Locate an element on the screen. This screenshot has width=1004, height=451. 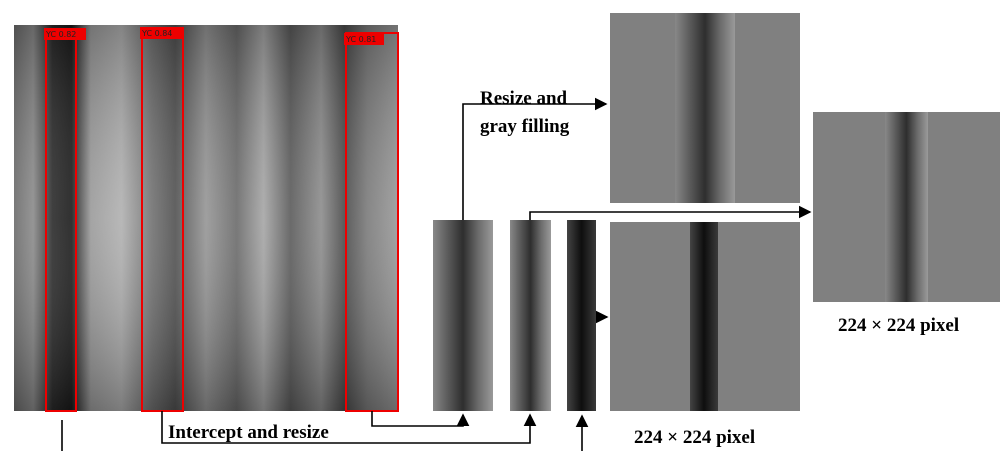
step-label: gray filling is located at coordinates (525, 126).